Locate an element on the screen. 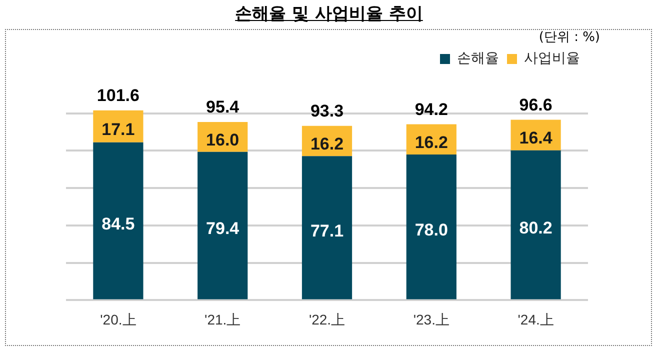  x-tick-label: '23.上 is located at coordinates (431, 319).